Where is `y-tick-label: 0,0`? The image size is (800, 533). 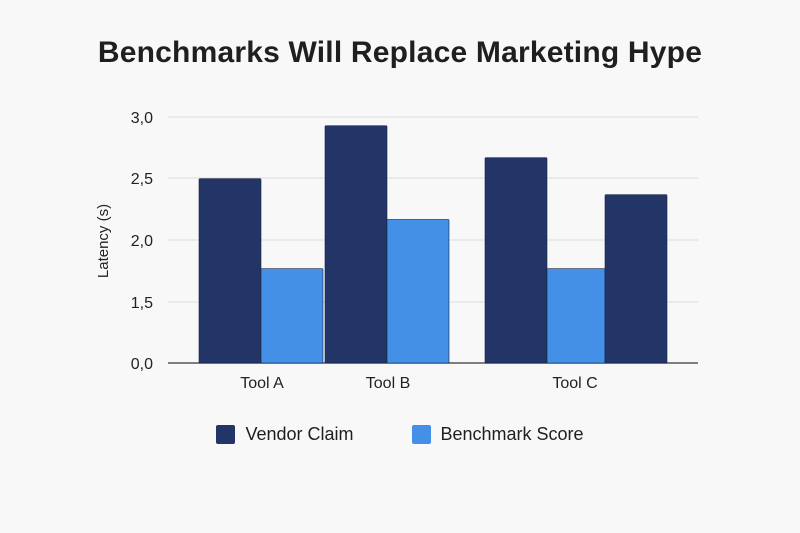
y-tick-label: 0,0 is located at coordinates (142, 364).